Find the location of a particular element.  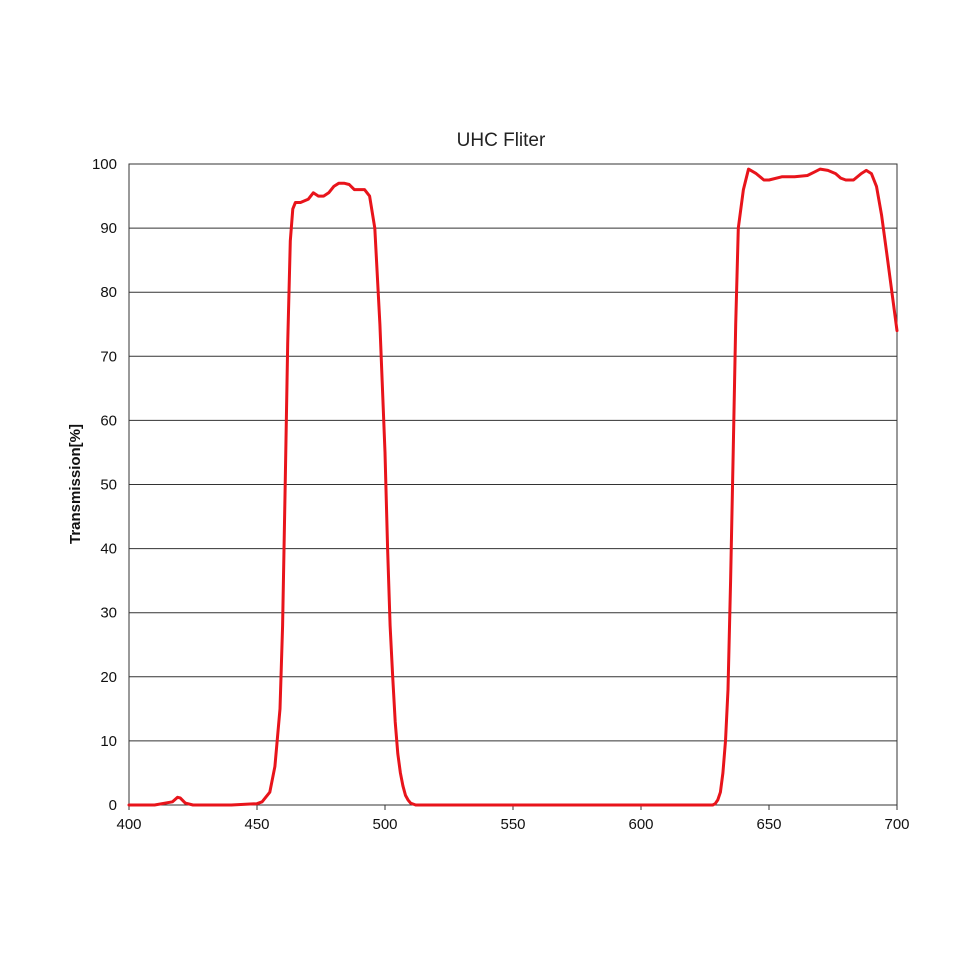

y-tick-label: 80 is located at coordinates (108, 292).